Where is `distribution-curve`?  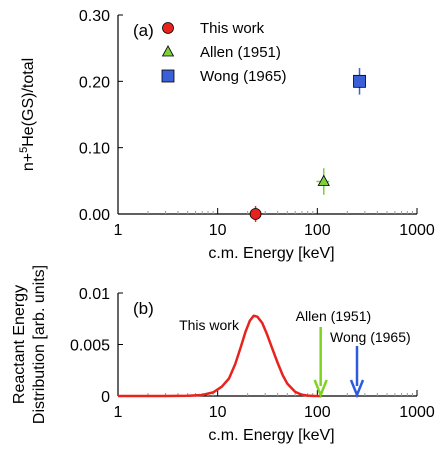
distribution-curve is located at coordinates (220, 356).